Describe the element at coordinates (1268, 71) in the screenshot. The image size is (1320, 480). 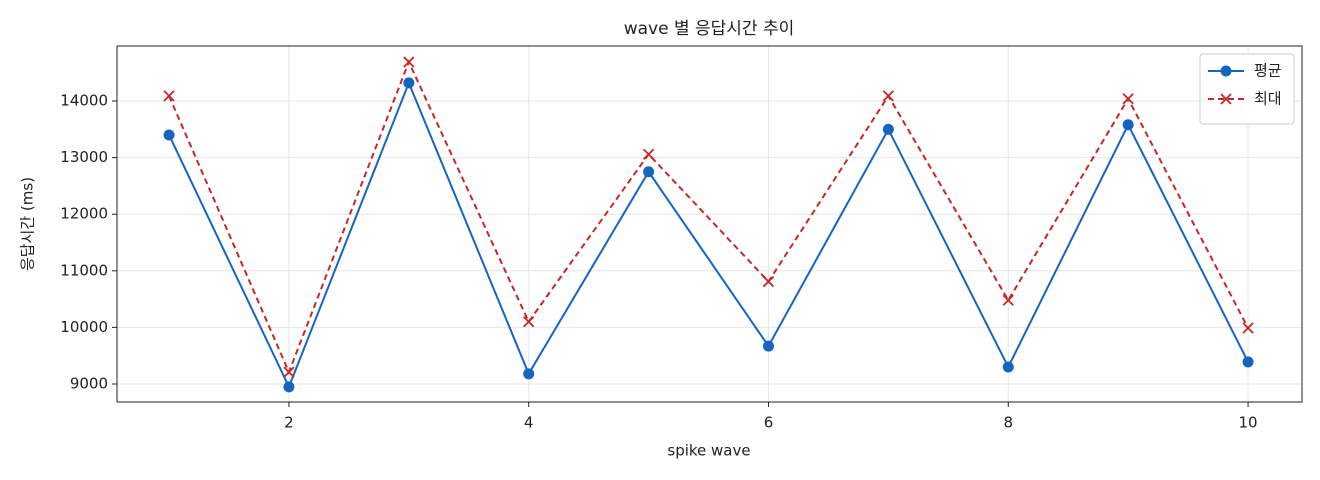
I see `legend-label: 평균` at that location.